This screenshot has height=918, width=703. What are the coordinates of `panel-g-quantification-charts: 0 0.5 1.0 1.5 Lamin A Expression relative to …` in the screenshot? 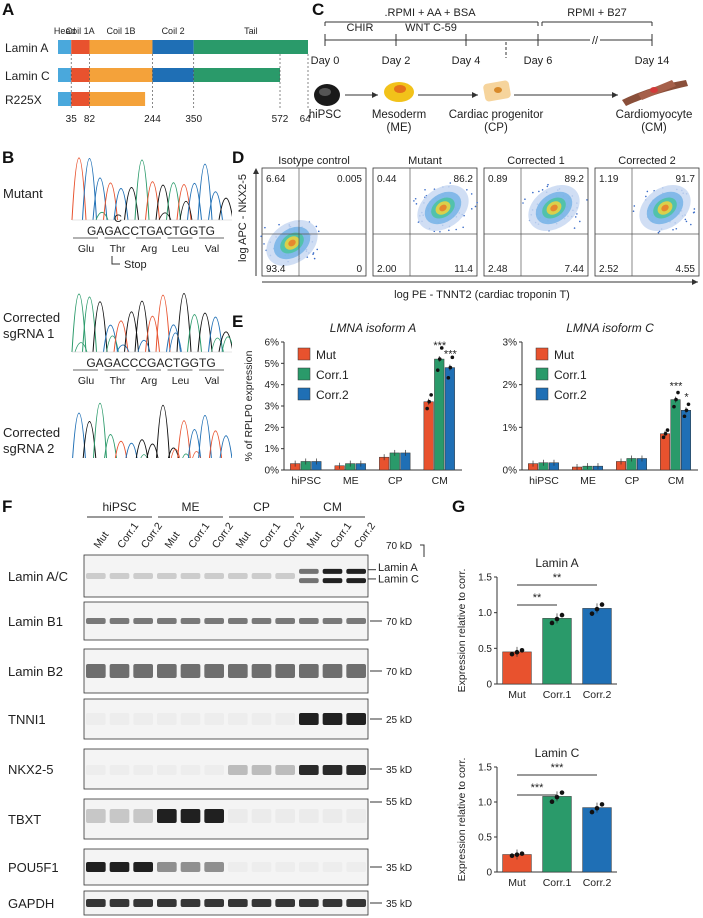 It's located at (536, 722).